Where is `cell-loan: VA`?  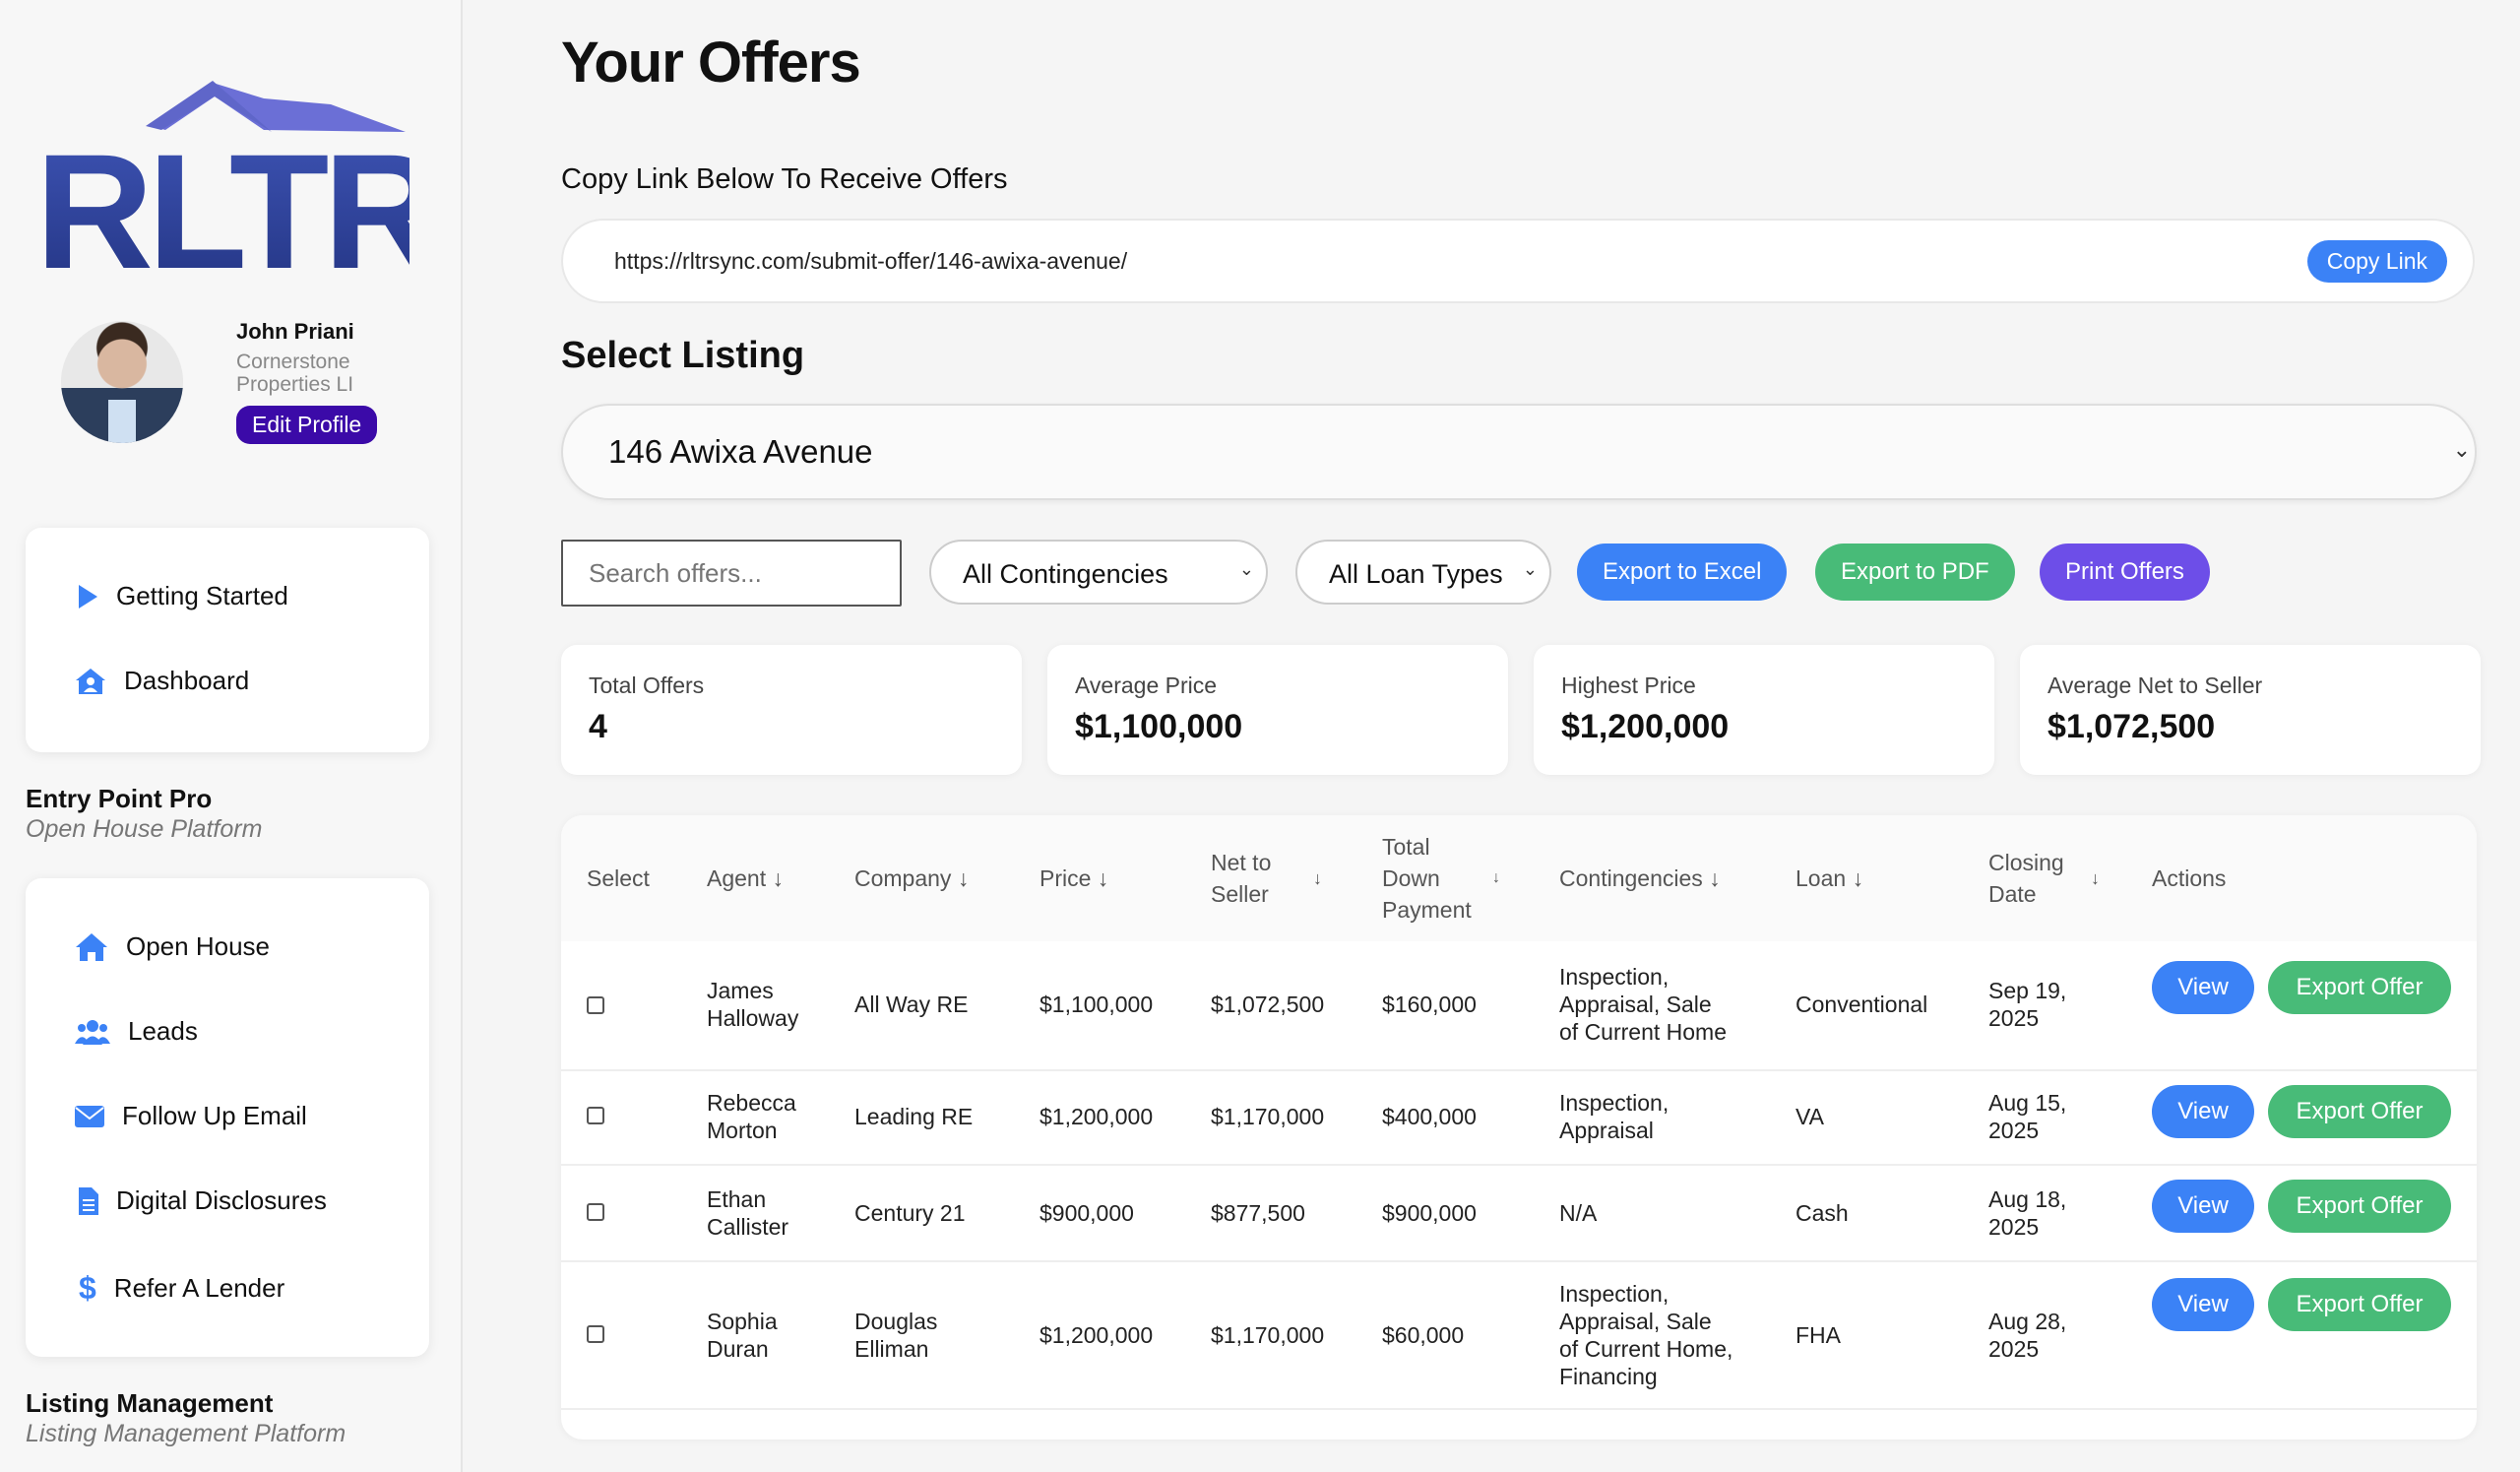
cell-loan: VA is located at coordinates (1810, 1116).